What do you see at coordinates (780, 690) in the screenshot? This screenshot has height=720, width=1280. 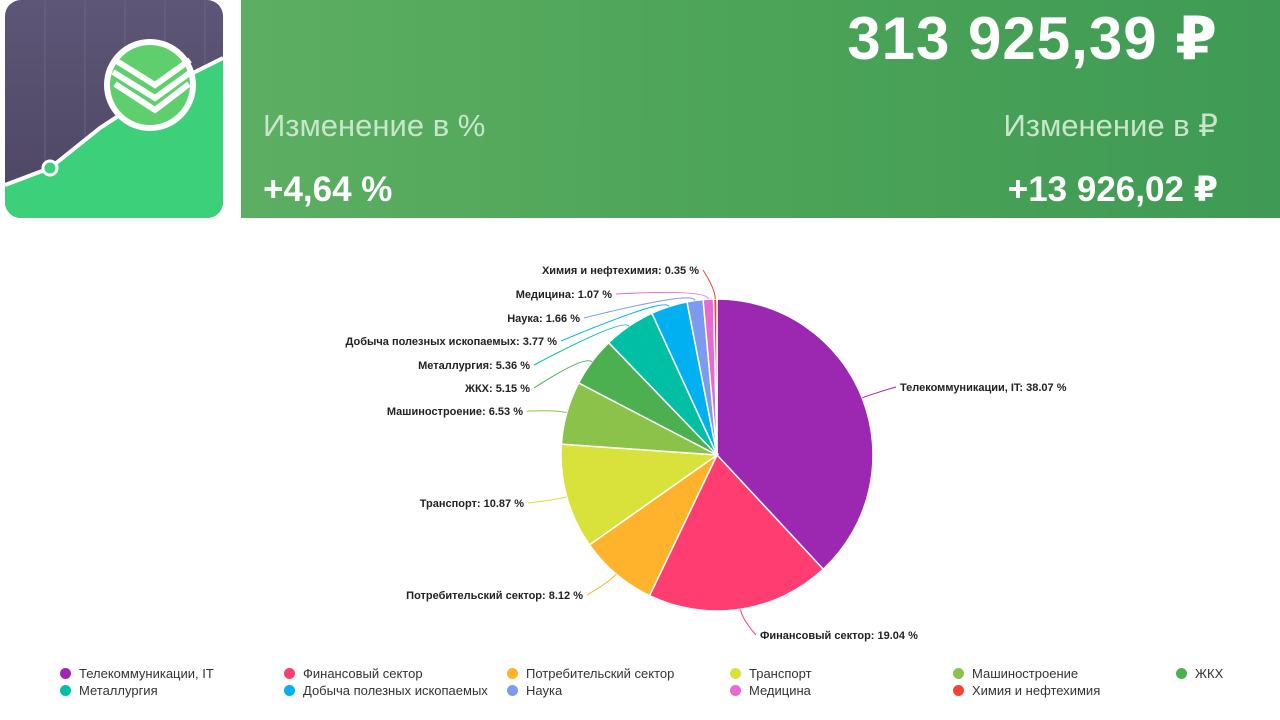 I see `legend-label: Медицина` at bounding box center [780, 690].